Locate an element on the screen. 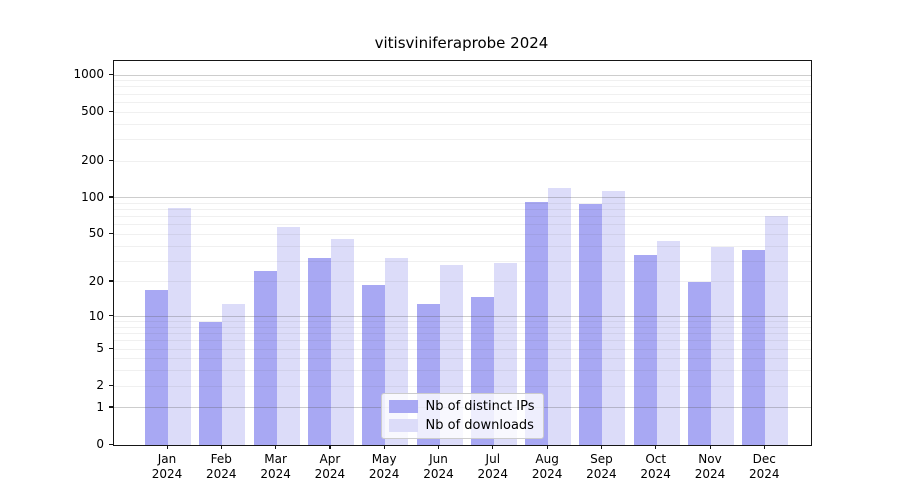 The height and width of the screenshot is (500, 900). bar-downloads-mar is located at coordinates (288, 335).